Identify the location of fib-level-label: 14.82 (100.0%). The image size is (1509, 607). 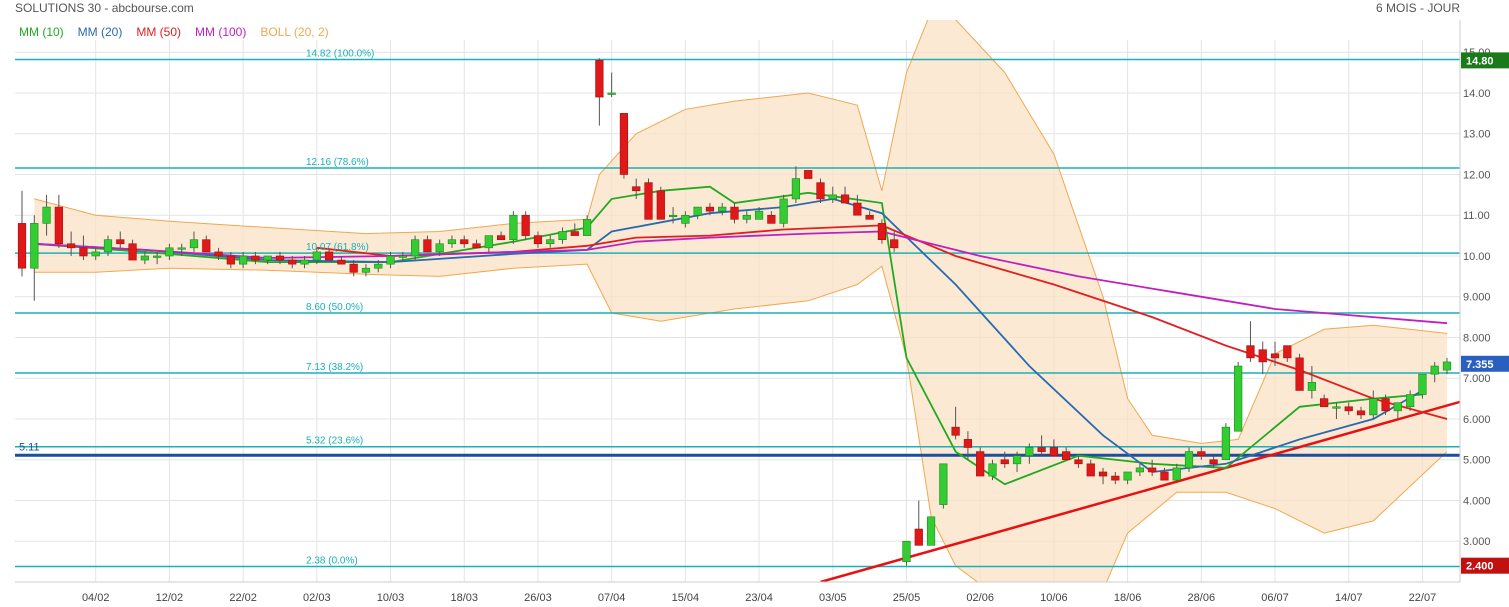
(340, 54).